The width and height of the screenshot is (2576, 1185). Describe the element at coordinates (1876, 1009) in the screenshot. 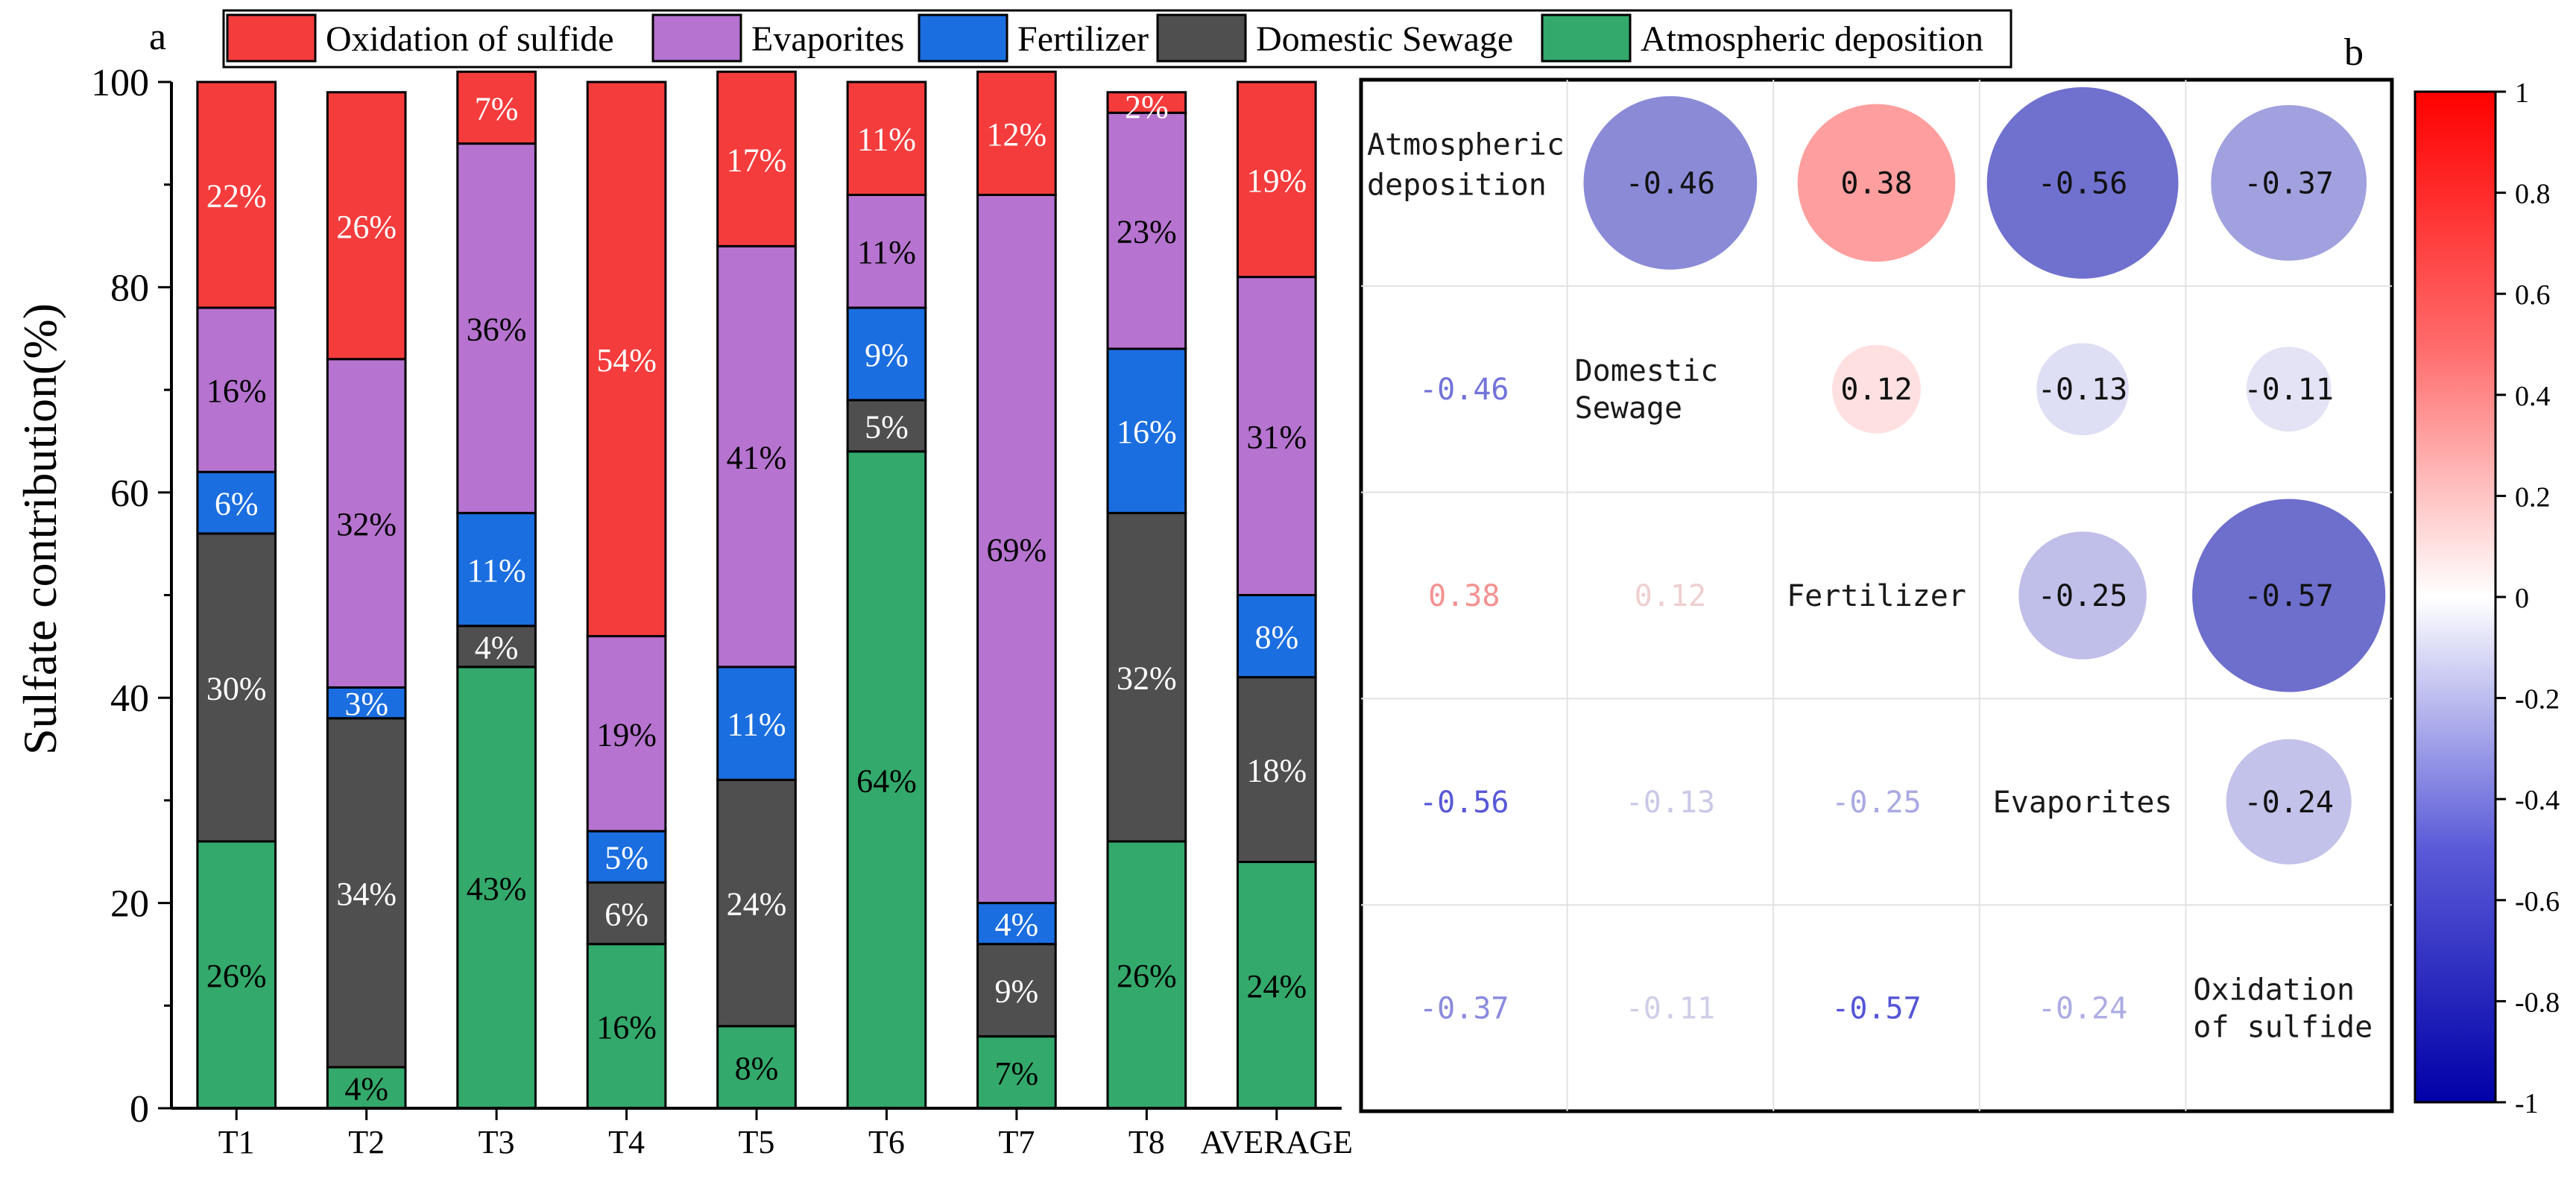

I see `correlation-value: -0.57` at that location.